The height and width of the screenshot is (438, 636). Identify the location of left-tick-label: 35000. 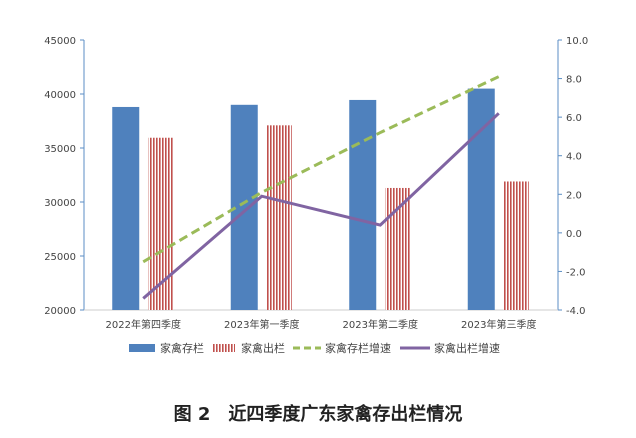
(60, 149).